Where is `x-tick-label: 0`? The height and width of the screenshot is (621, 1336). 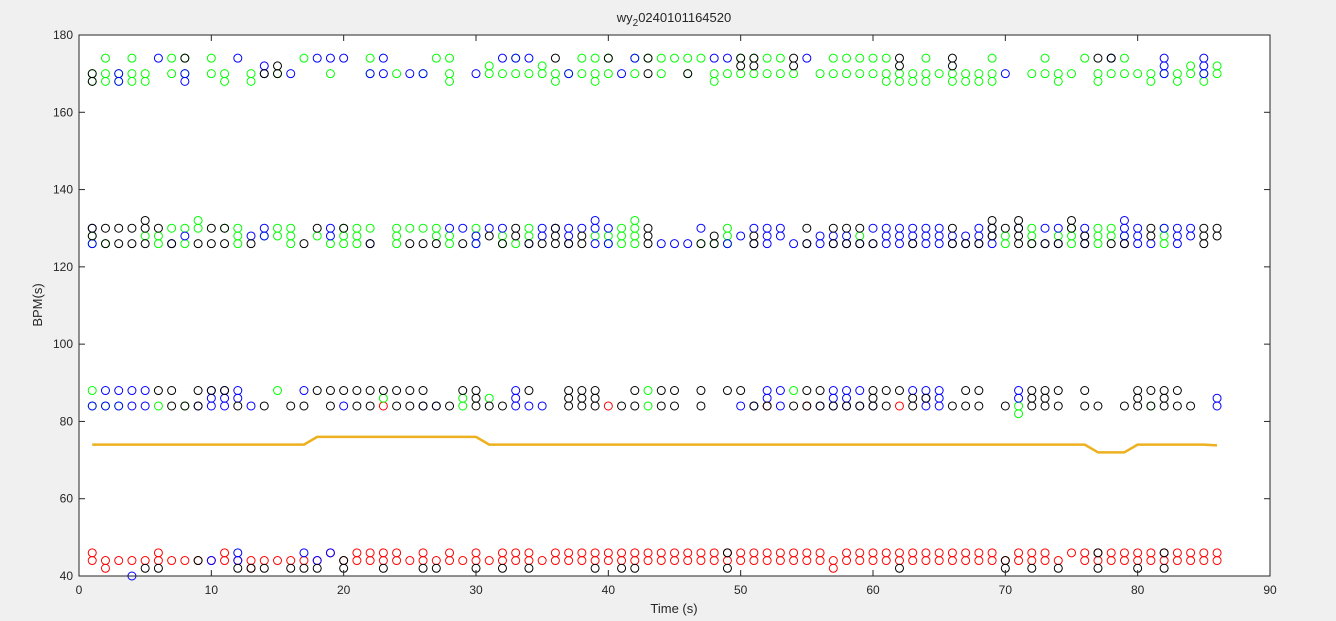 x-tick-label: 0 is located at coordinates (79, 590).